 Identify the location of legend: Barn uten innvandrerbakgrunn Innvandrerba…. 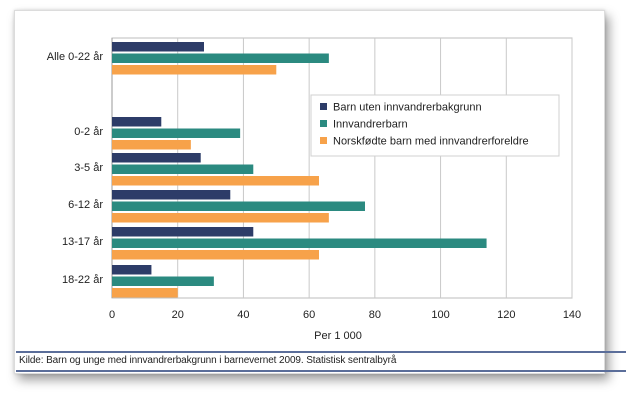
(435, 125).